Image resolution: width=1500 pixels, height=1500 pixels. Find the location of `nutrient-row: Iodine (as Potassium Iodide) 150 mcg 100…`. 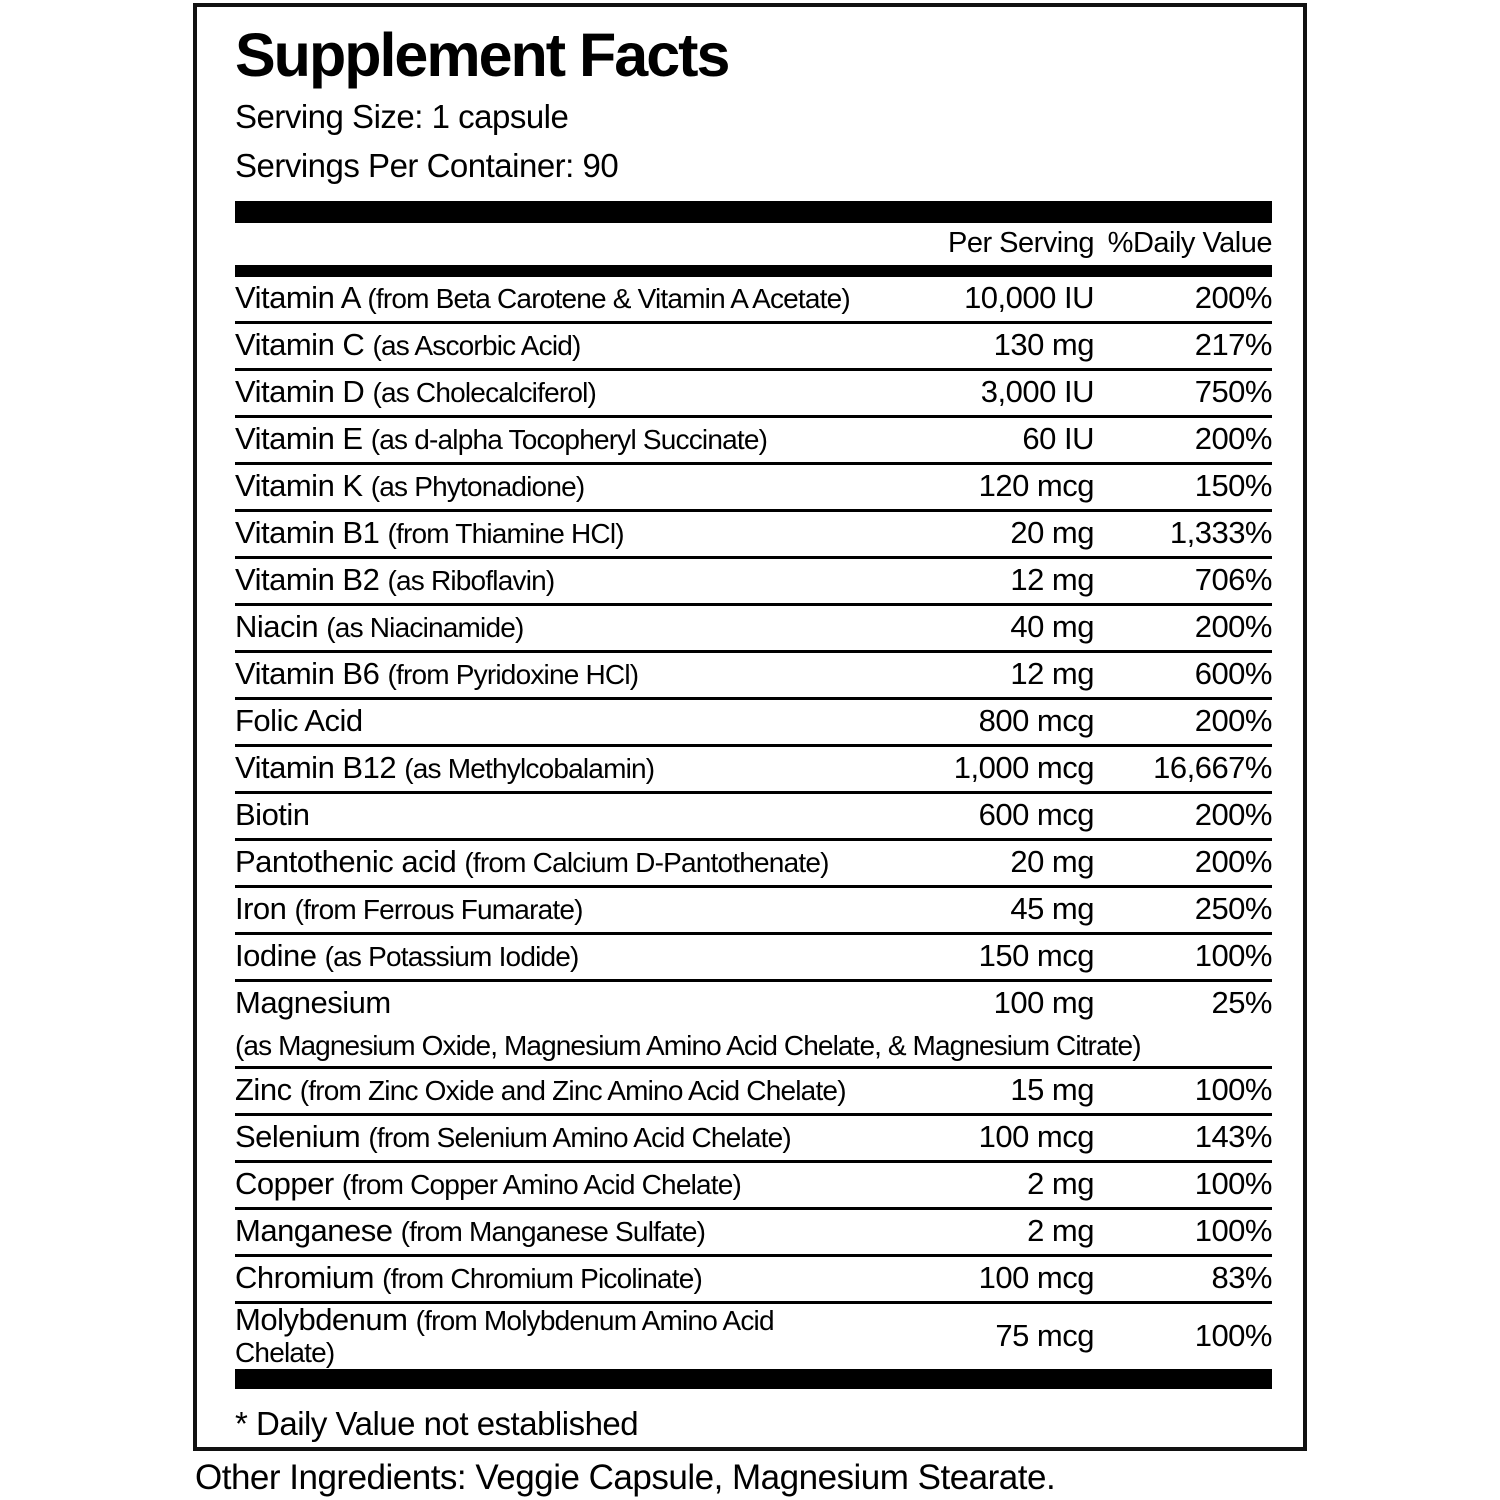

nutrient-row: Iodine (as Potassium Iodide) 150 mcg 100… is located at coordinates (754, 955).